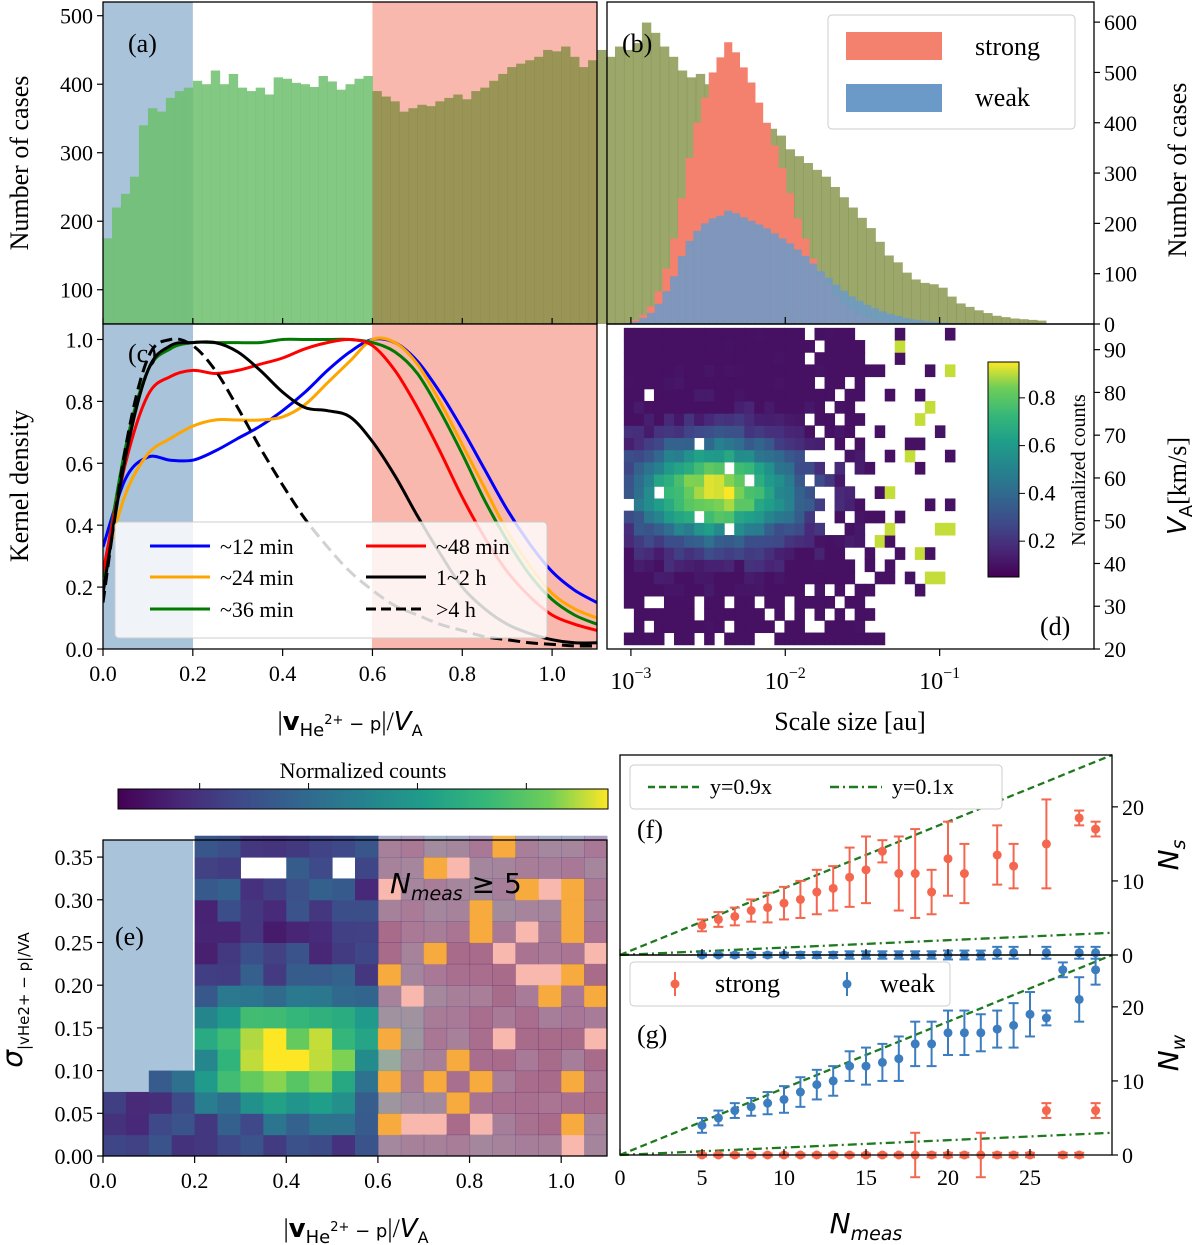 This screenshot has width=1200, height=1245. Describe the element at coordinates (902, 1099) in the screenshot. I see `panel-g: 0 10 20 0 5 10 15 20 25 (g) Nw Nmeas strong weak` at that location.